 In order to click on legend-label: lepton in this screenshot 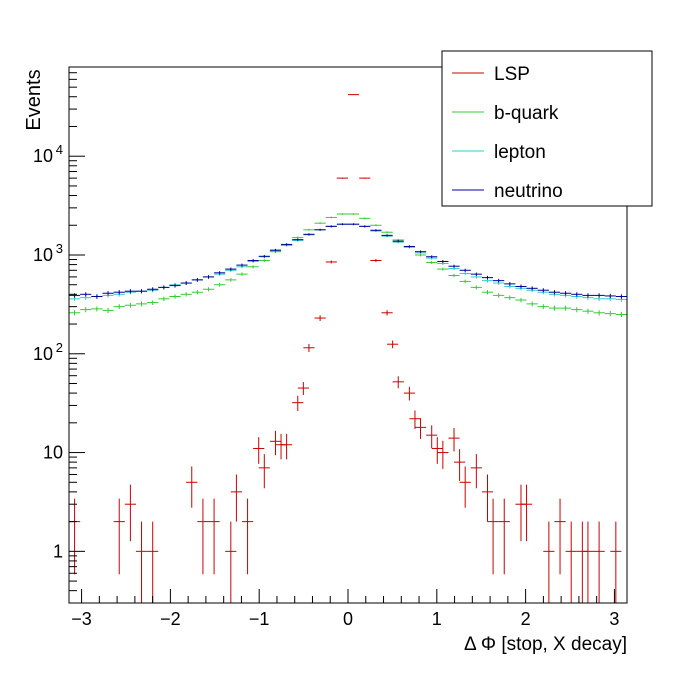, I will do `click(520, 152)`.